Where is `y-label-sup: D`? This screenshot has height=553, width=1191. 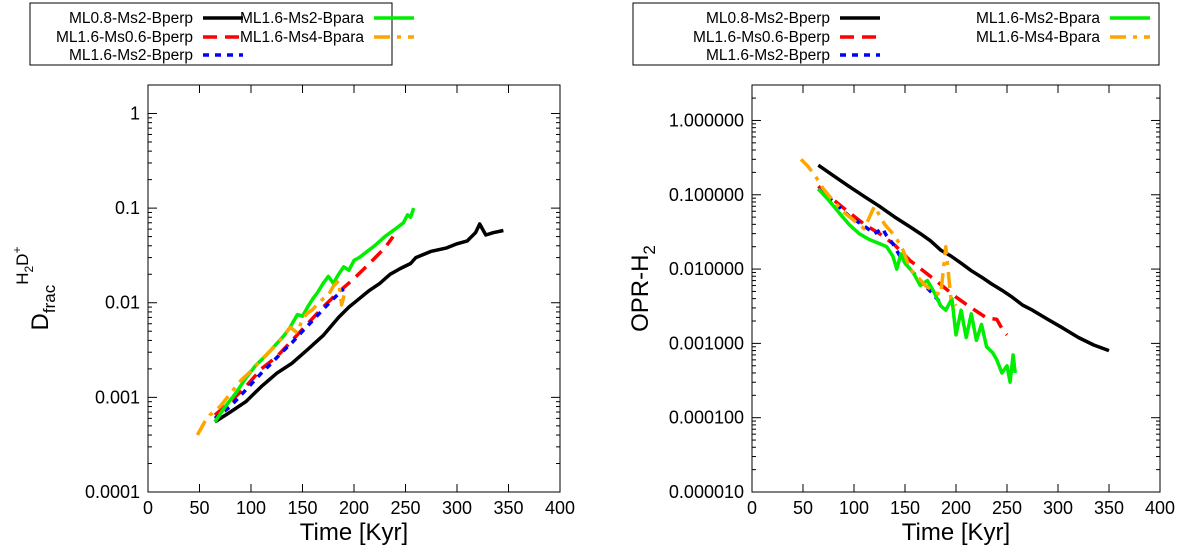 y-label-sup: D is located at coordinates (22, 260).